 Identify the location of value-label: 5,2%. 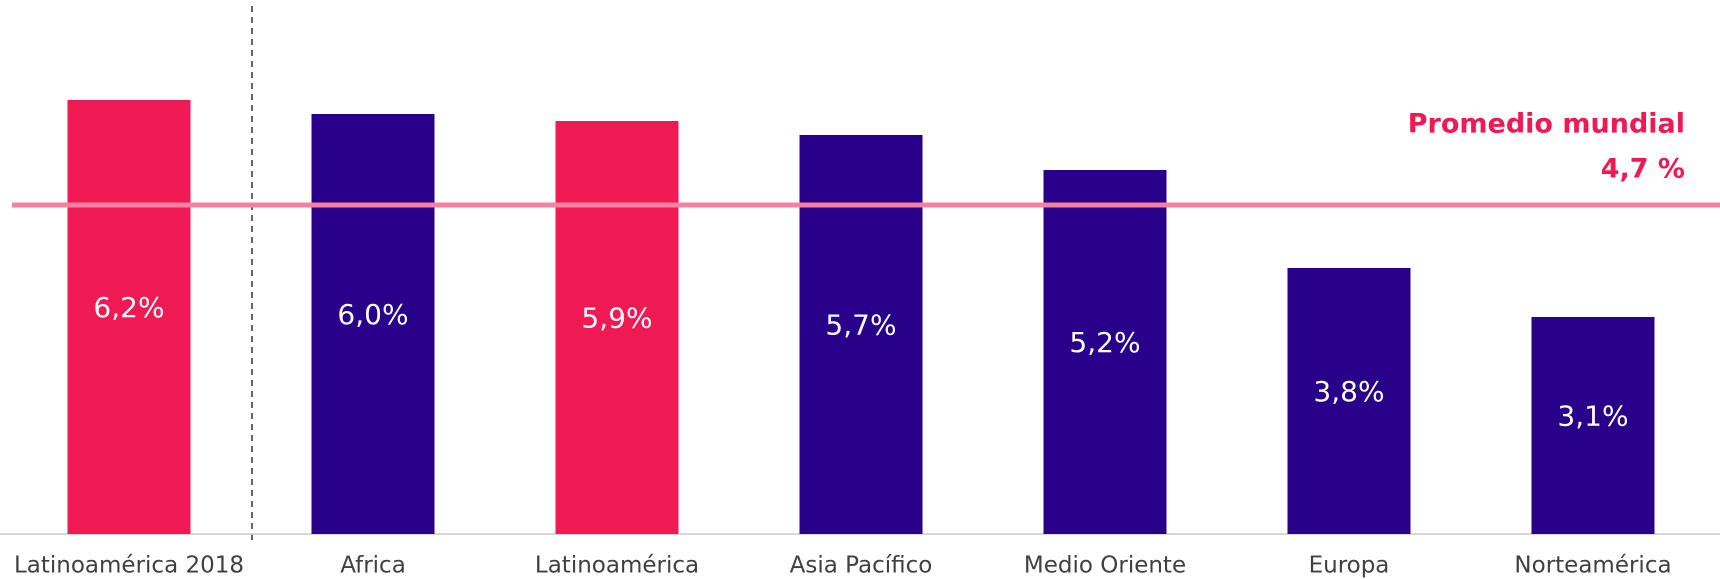
(1104, 342).